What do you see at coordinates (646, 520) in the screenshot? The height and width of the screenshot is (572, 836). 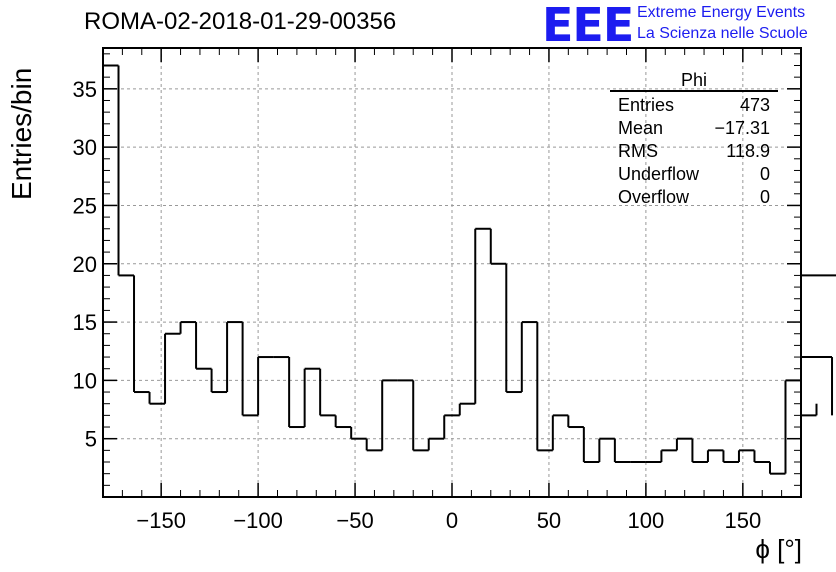 I see `x-tick-label: 100` at bounding box center [646, 520].